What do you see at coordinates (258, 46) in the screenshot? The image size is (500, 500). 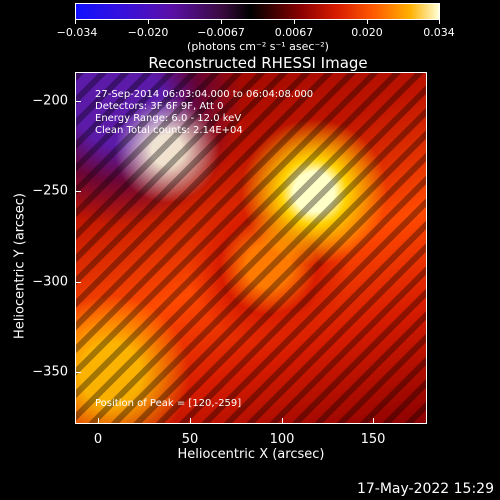 I see `colorbar-units: (photons cm⁻² s⁻¹ asec⁻²)` at bounding box center [258, 46].